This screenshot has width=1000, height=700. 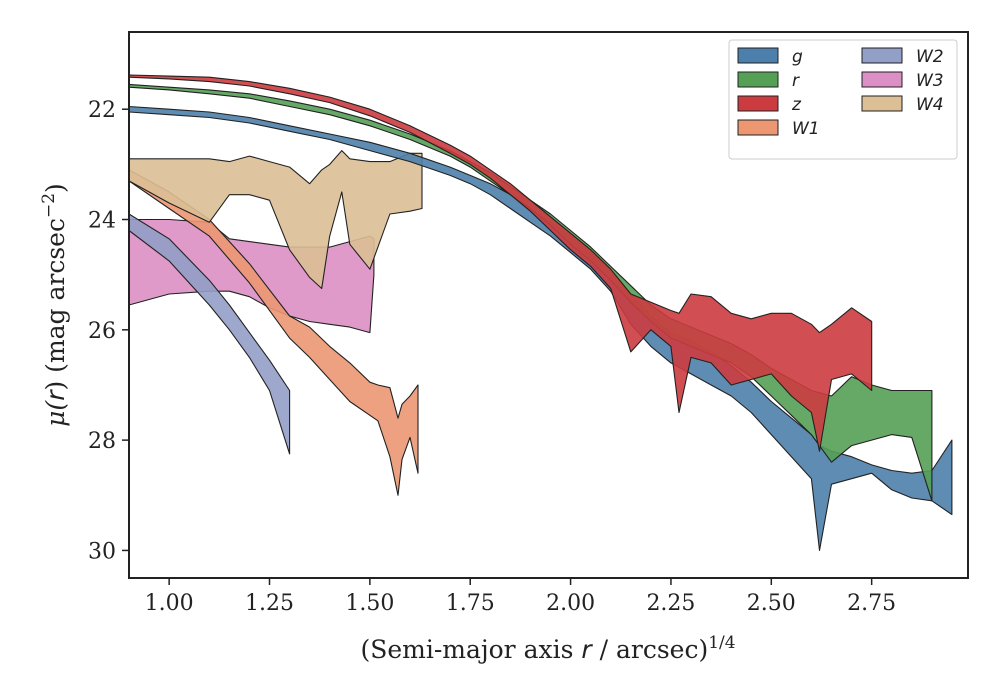 I want to click on legend-swatch-g, so click(x=758, y=55).